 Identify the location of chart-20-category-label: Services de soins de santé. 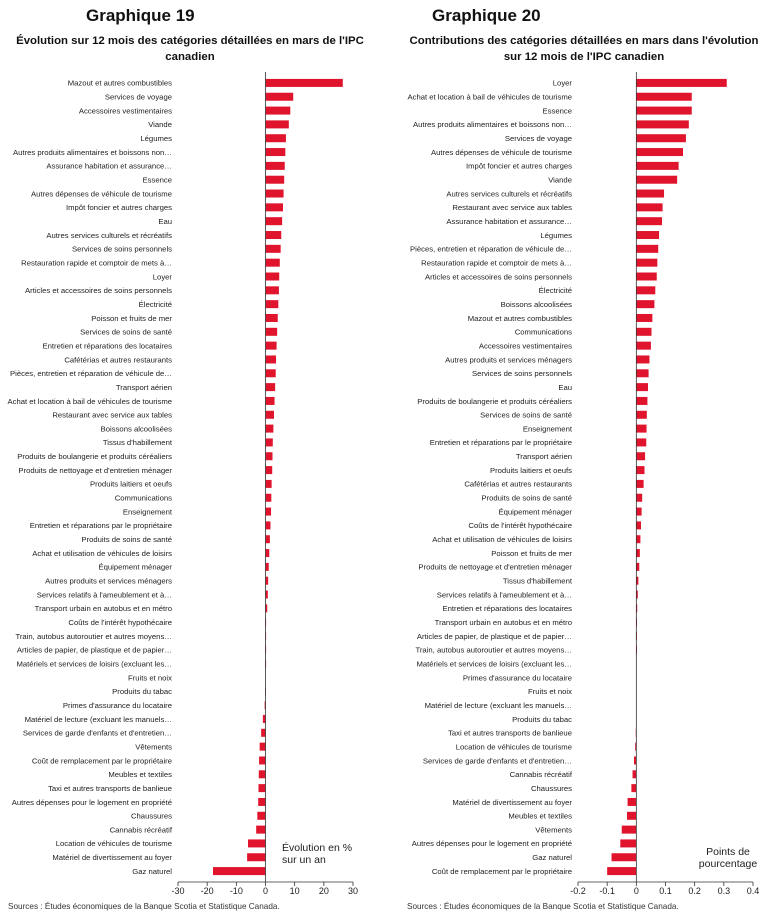
(526, 415).